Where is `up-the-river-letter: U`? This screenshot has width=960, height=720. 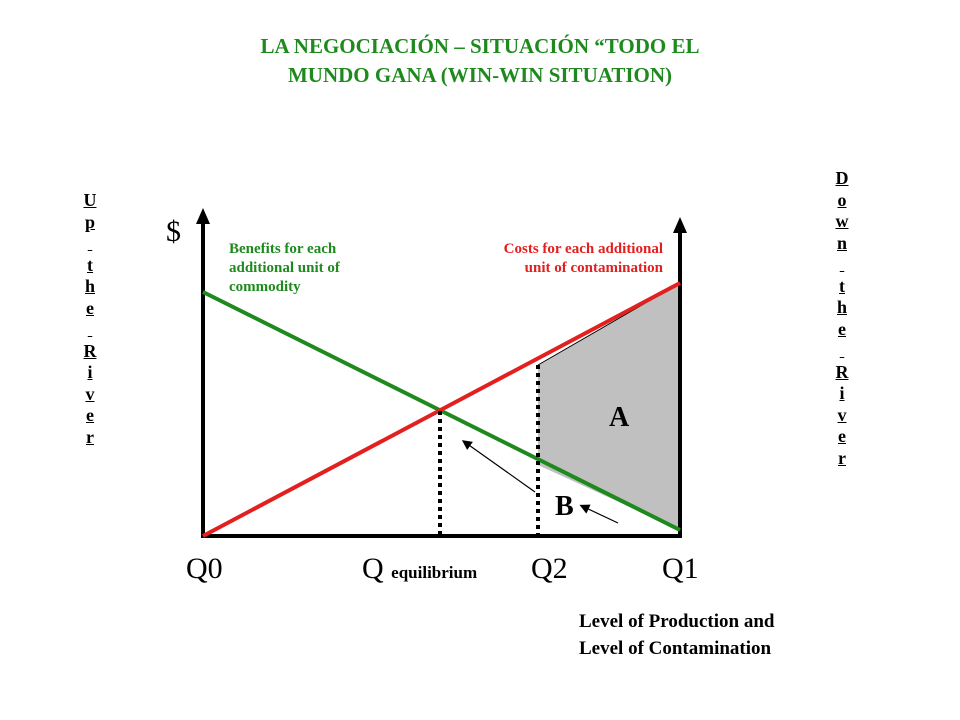 up-the-river-letter: U is located at coordinates (90, 200).